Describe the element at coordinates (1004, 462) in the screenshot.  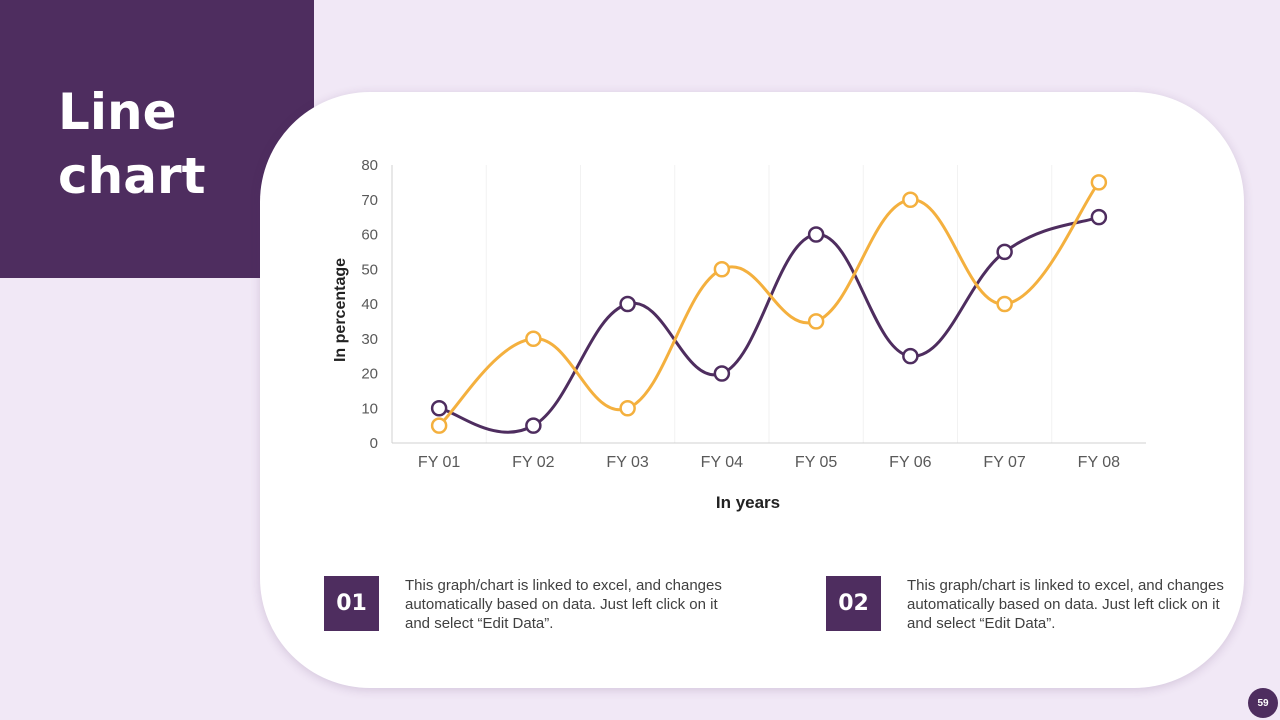
I see `x-tick-label: FY 07` at that location.